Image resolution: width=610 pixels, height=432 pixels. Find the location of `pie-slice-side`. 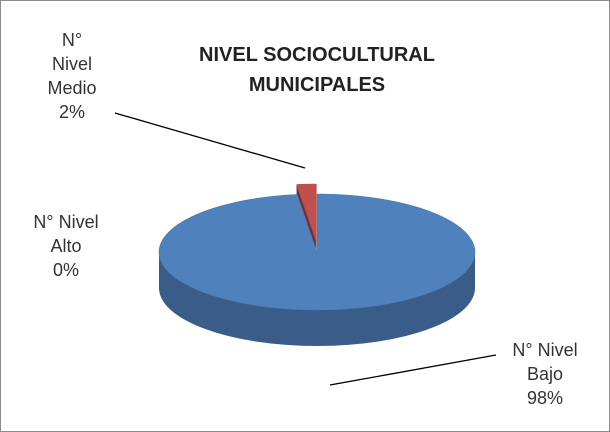

pie-slice-side is located at coordinates (317, 299).